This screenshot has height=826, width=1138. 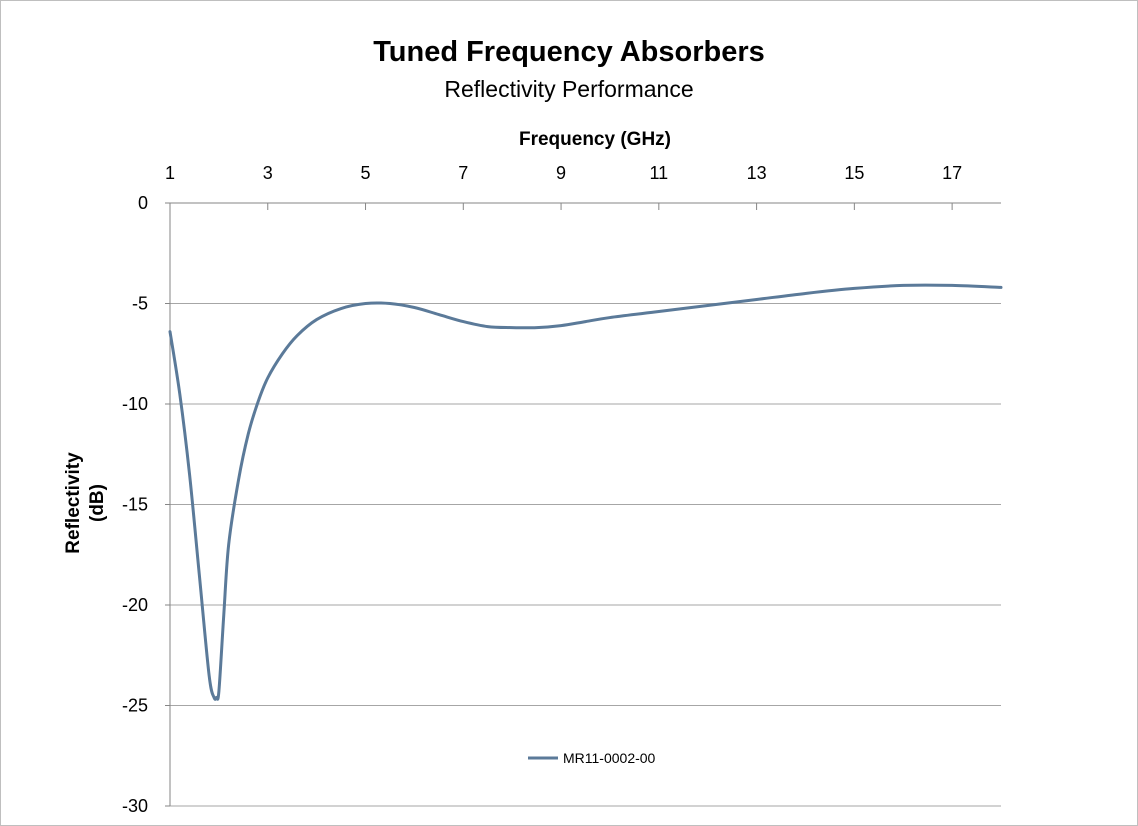 I want to click on y-tick-label: -20, so click(x=135, y=605).